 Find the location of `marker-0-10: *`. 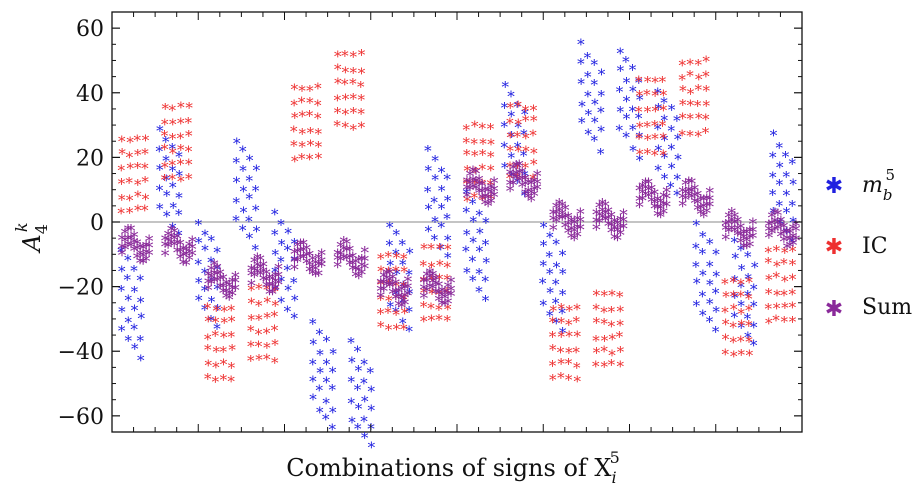

marker-0-10: * is located at coordinates (524, 156).